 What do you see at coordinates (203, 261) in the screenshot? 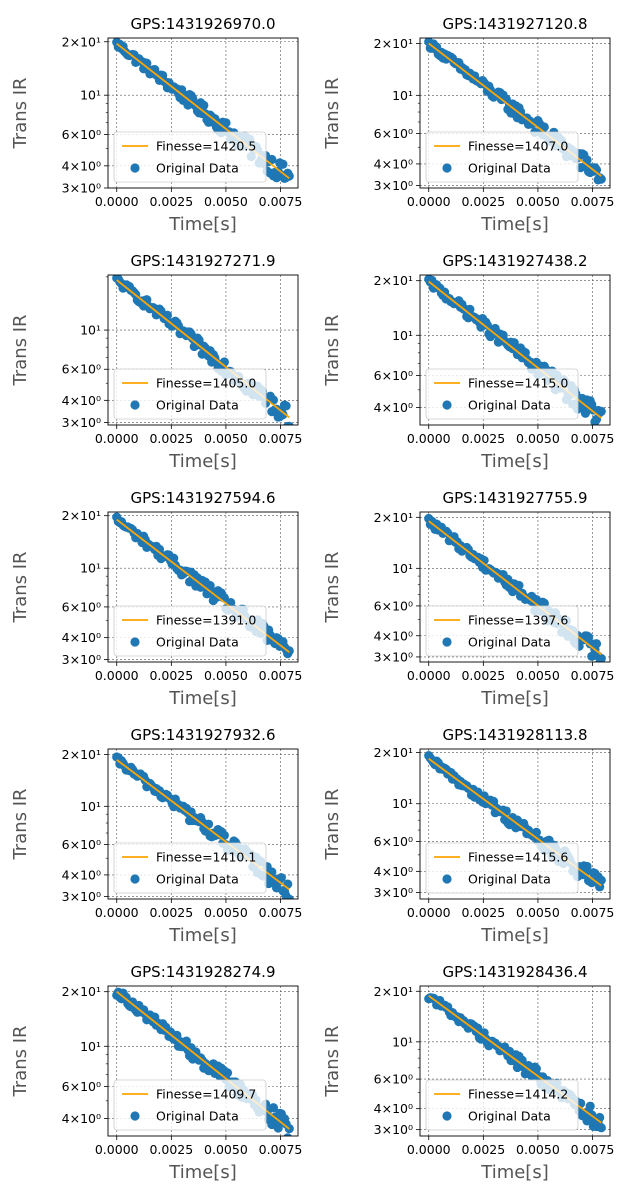
I see `chart-title: GPS:1431927271.9` at bounding box center [203, 261].